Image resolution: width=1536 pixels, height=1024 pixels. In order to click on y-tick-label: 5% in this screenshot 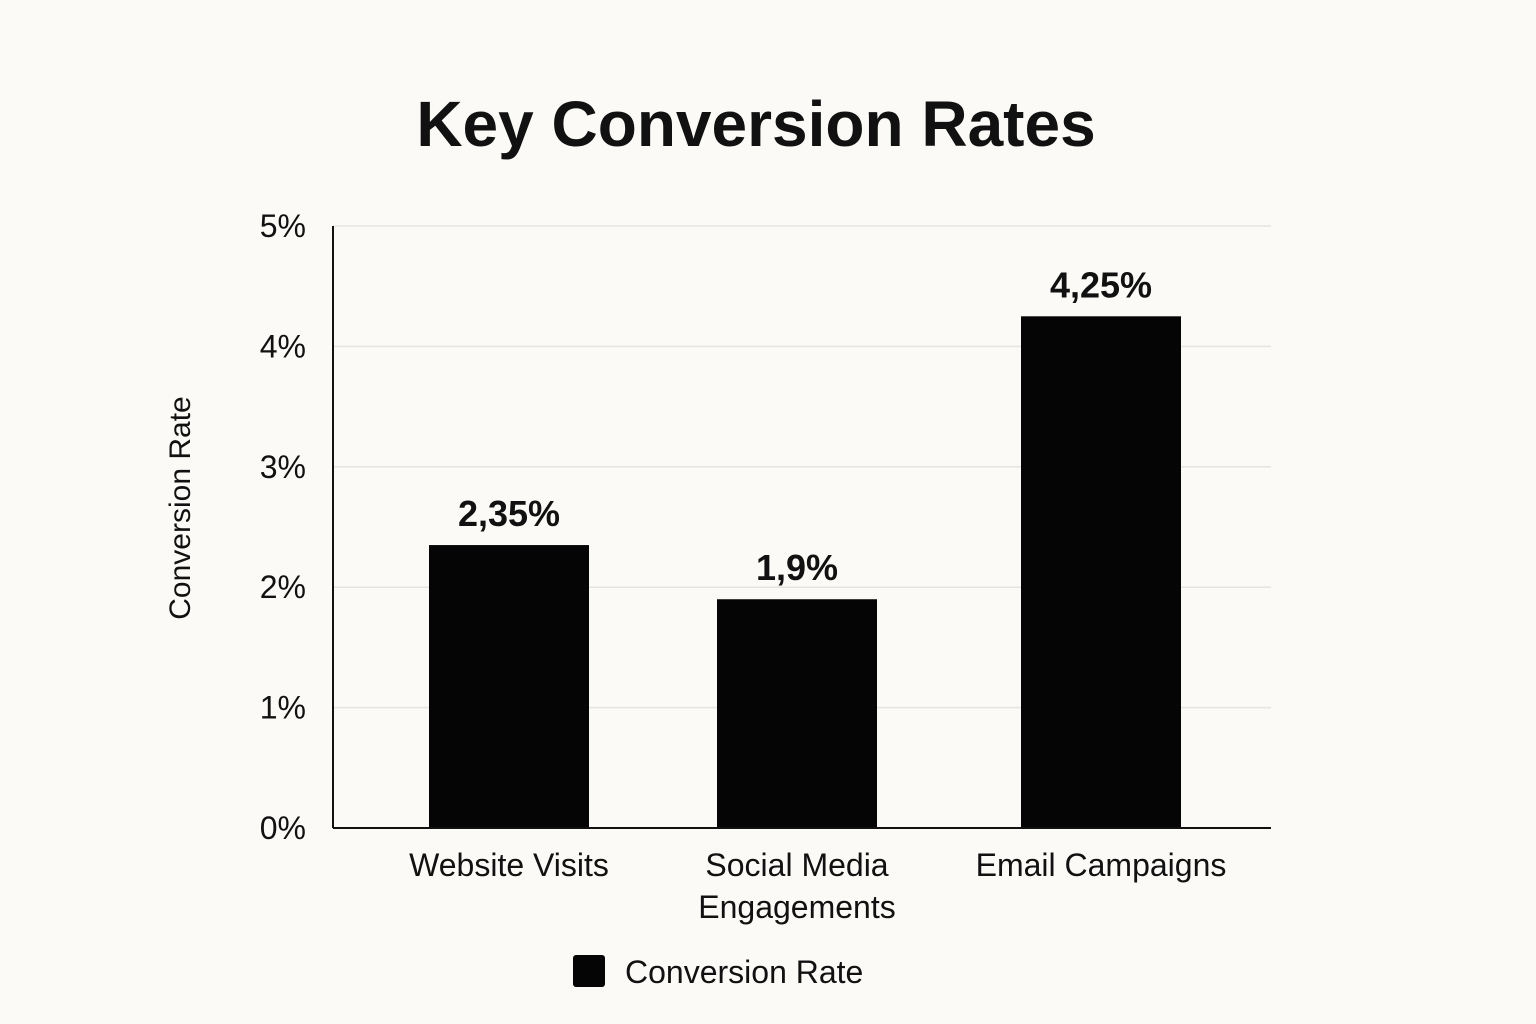, I will do `click(283, 226)`.